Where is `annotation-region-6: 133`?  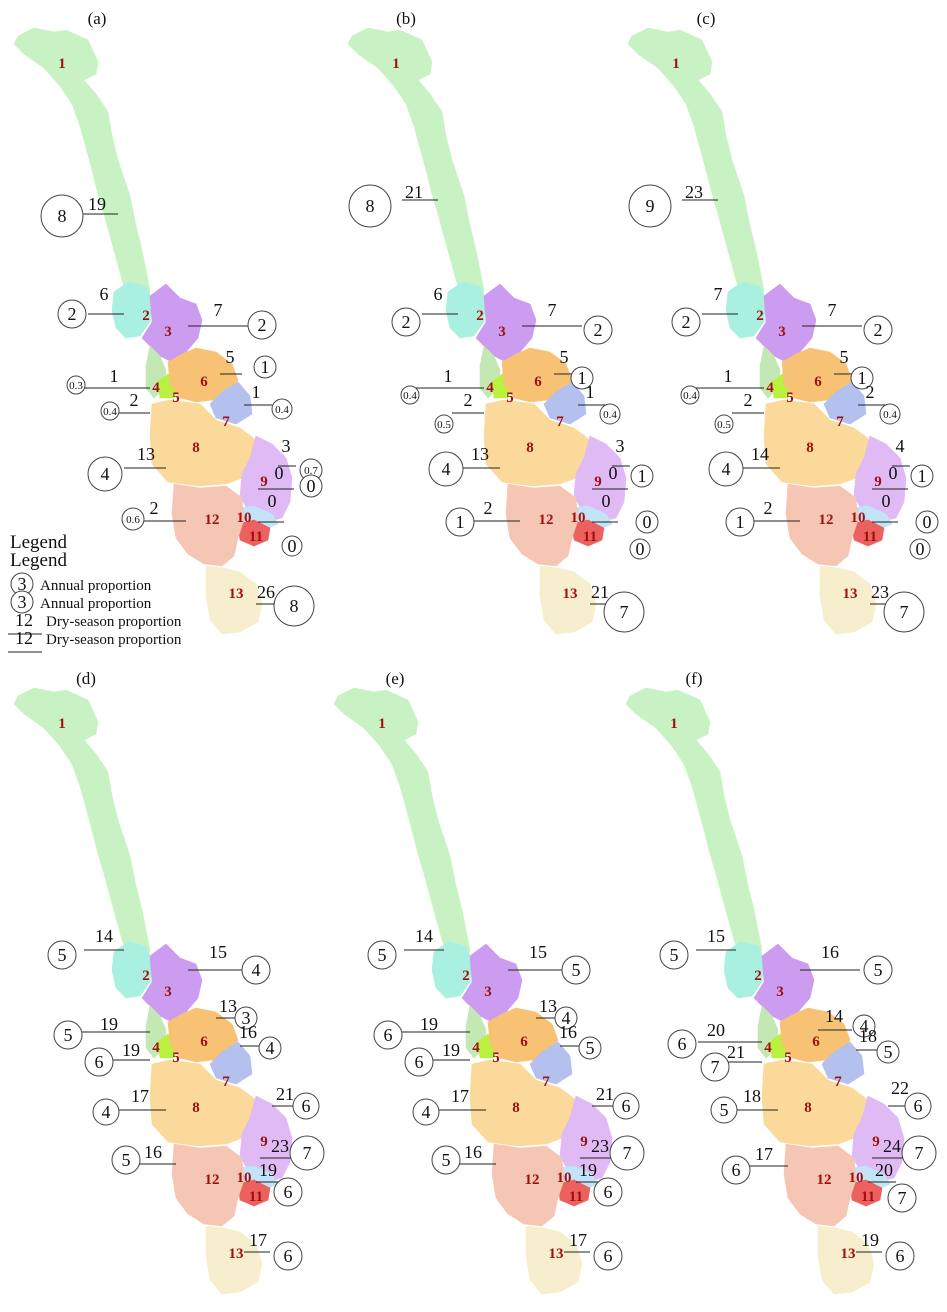
annotation-region-6: 133 is located at coordinates (237, 1013).